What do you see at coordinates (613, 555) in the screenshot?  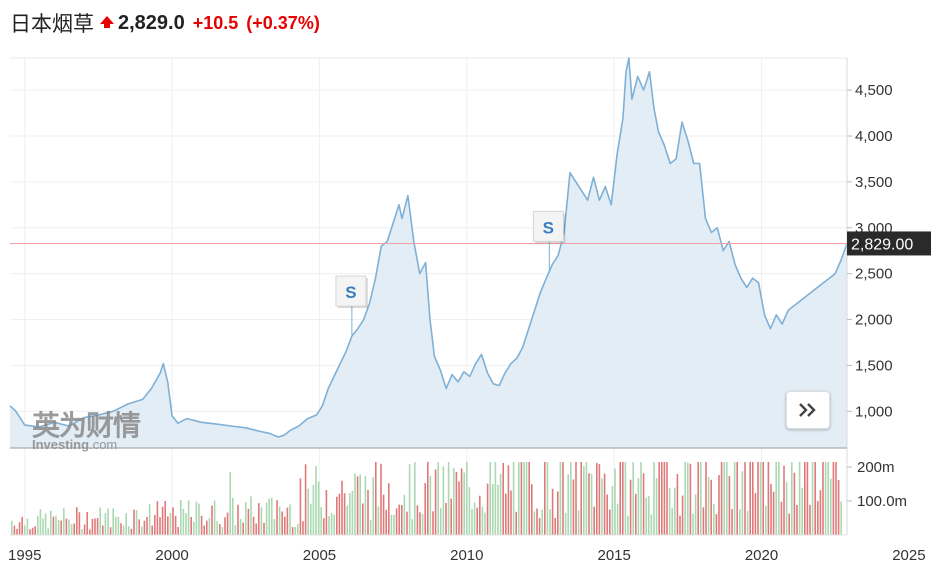 I see `x-tick-label: 2015` at bounding box center [613, 555].